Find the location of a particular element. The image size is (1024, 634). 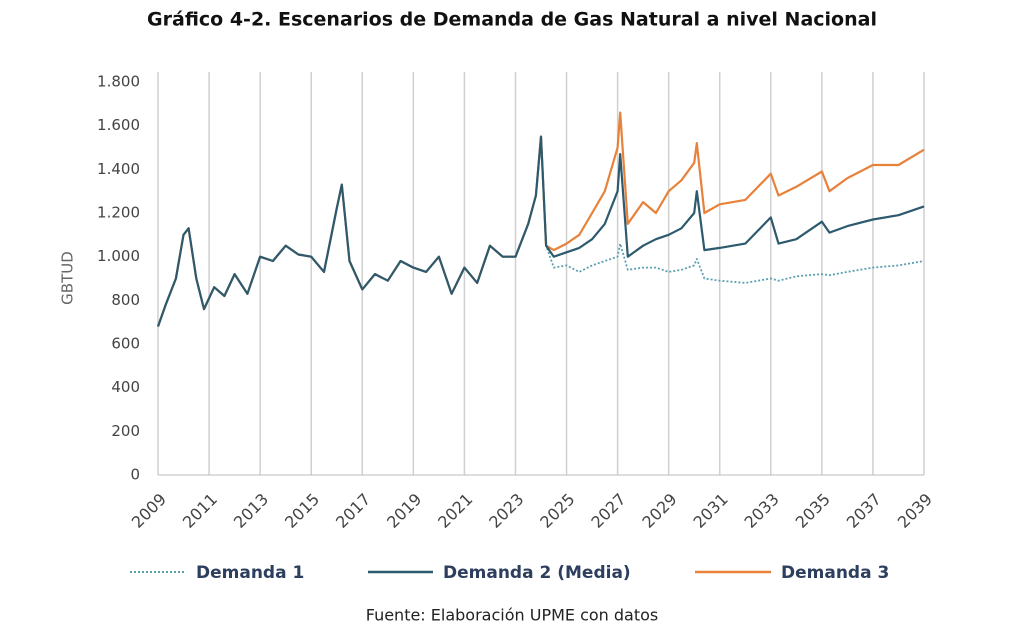

legend-label: Demanda 1 is located at coordinates (250, 573).